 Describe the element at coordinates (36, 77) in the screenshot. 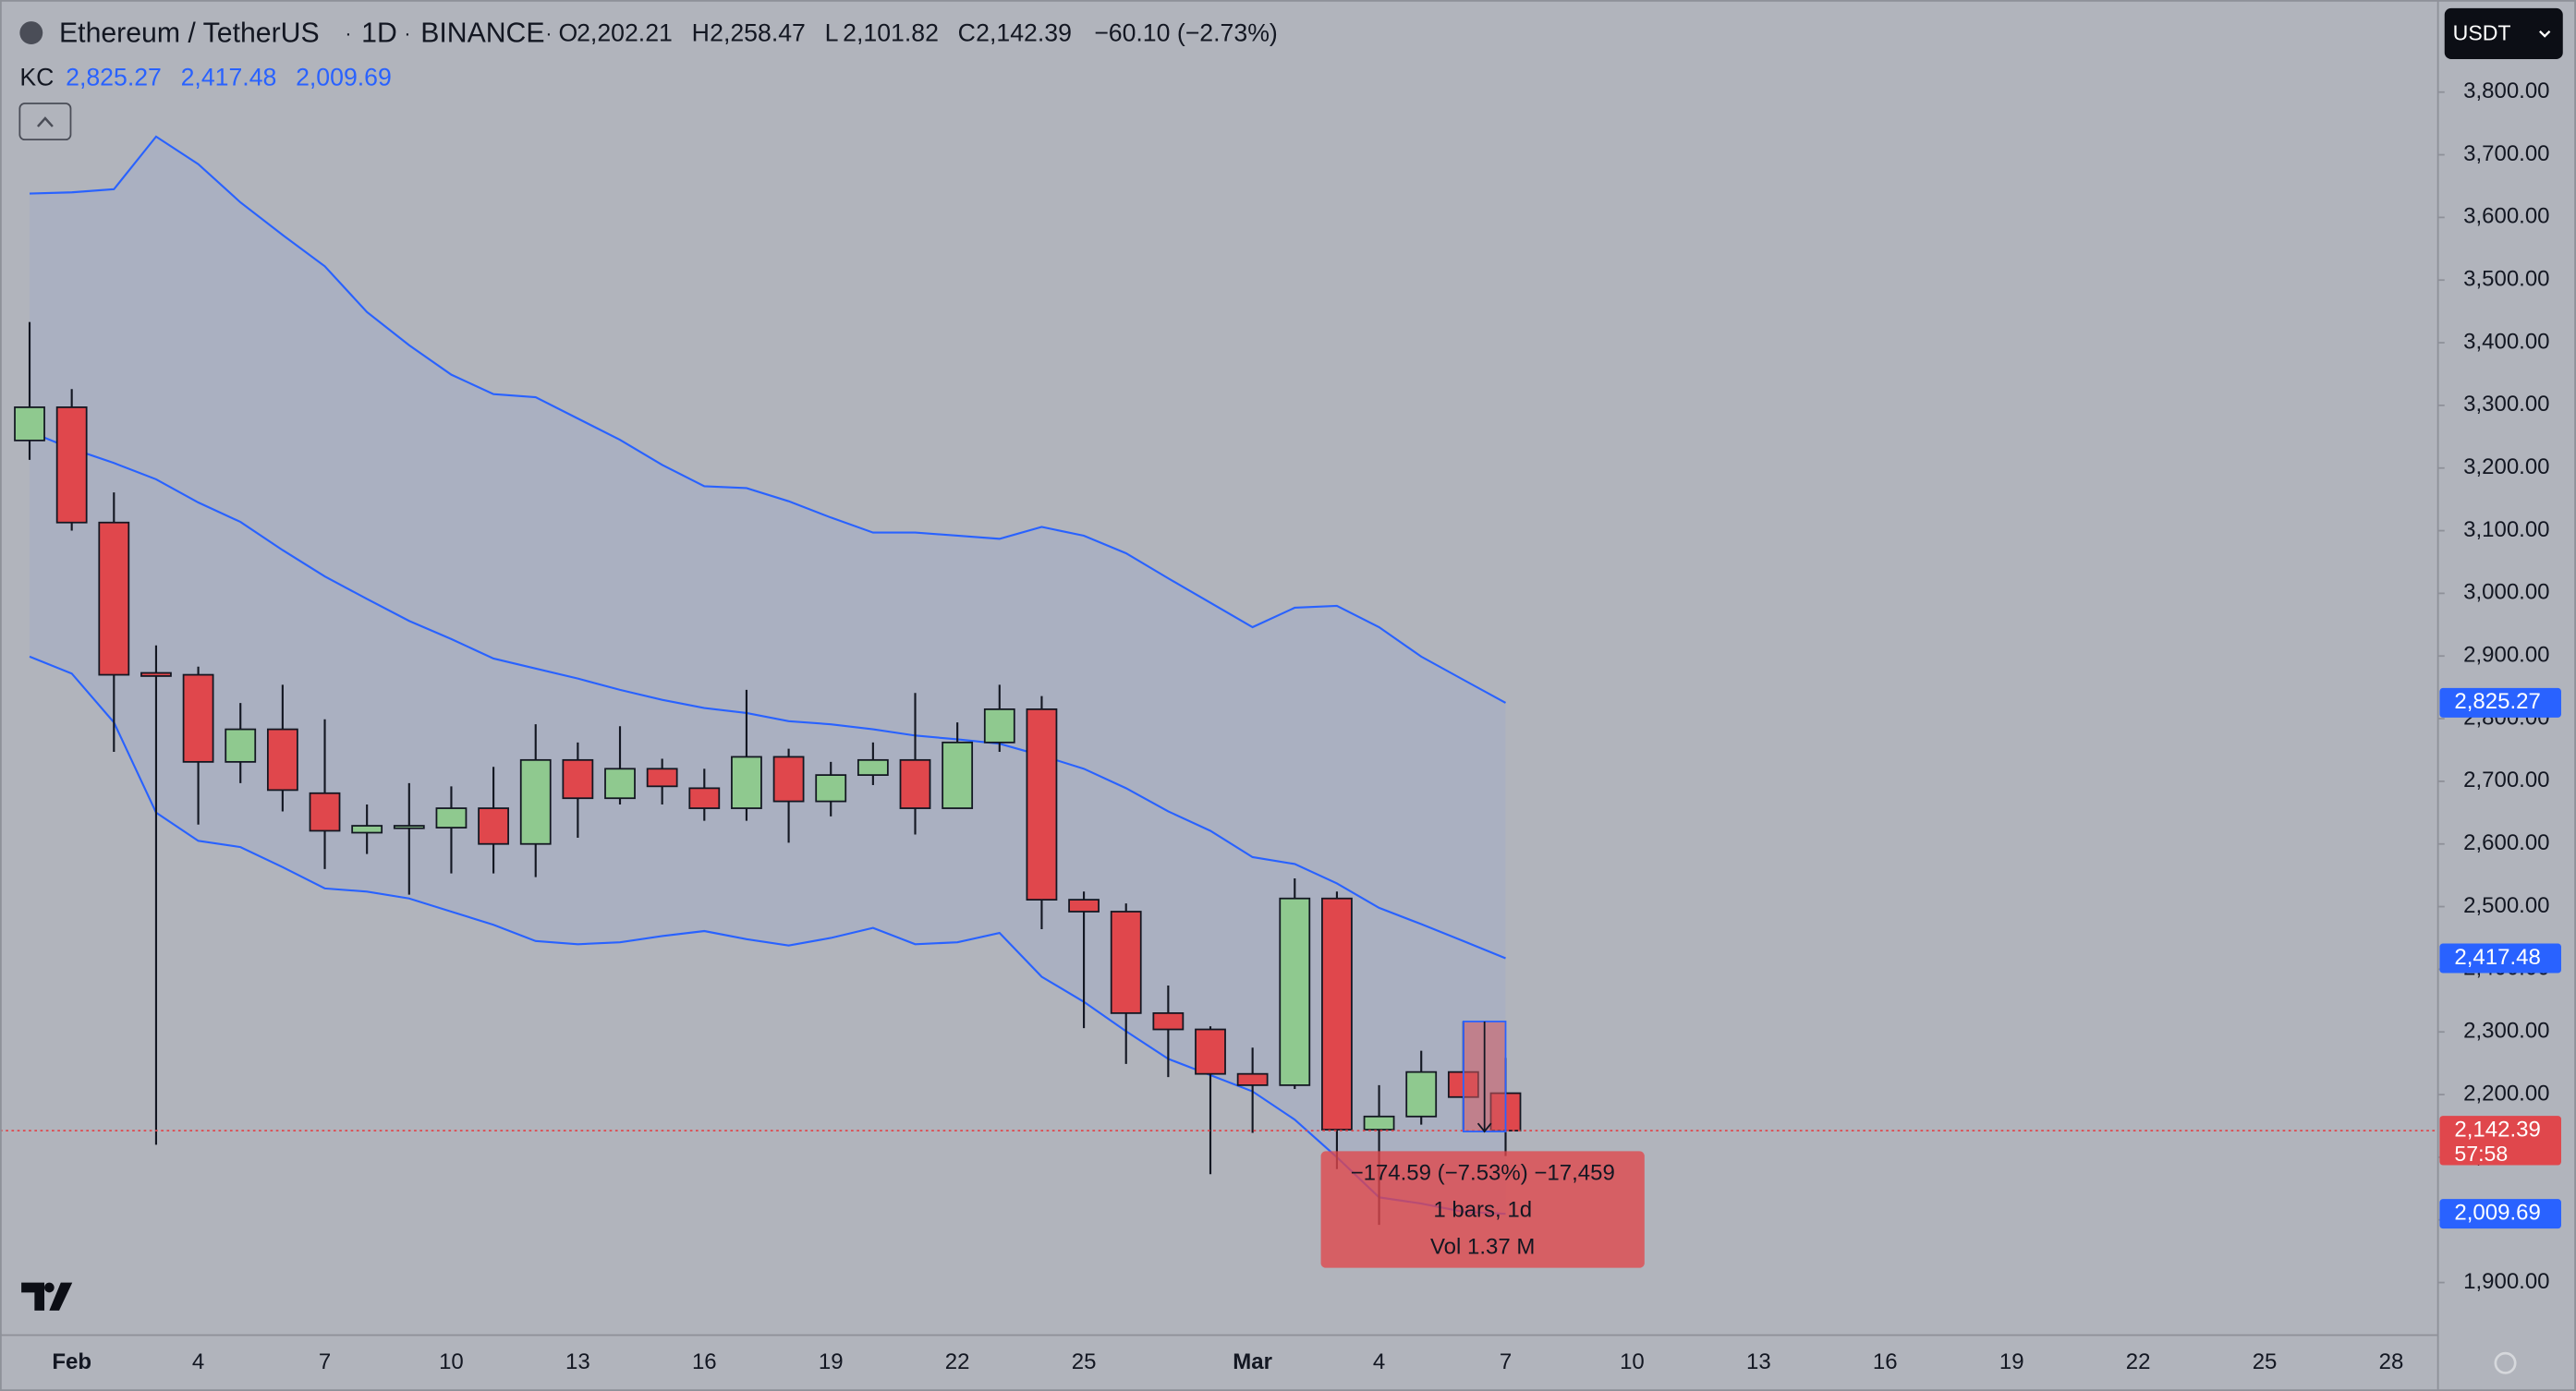

I see `indicator-label: KC` at that location.